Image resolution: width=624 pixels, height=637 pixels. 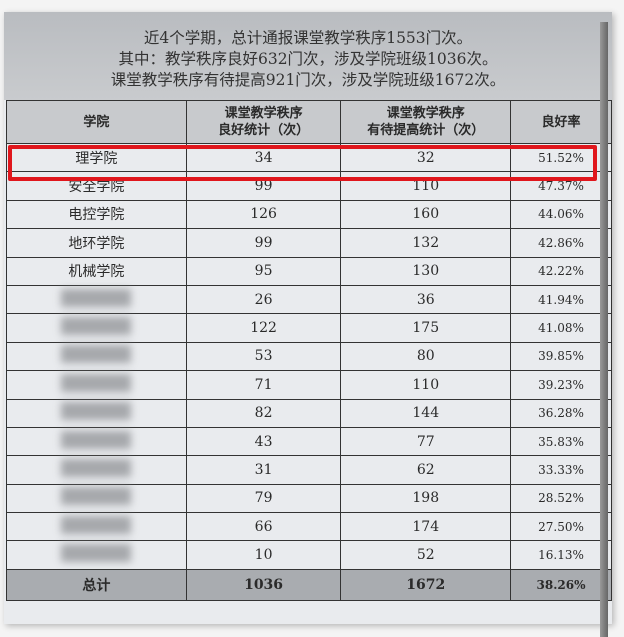 I want to click on table-row: 71 110 39.23%, so click(x=309, y=385).